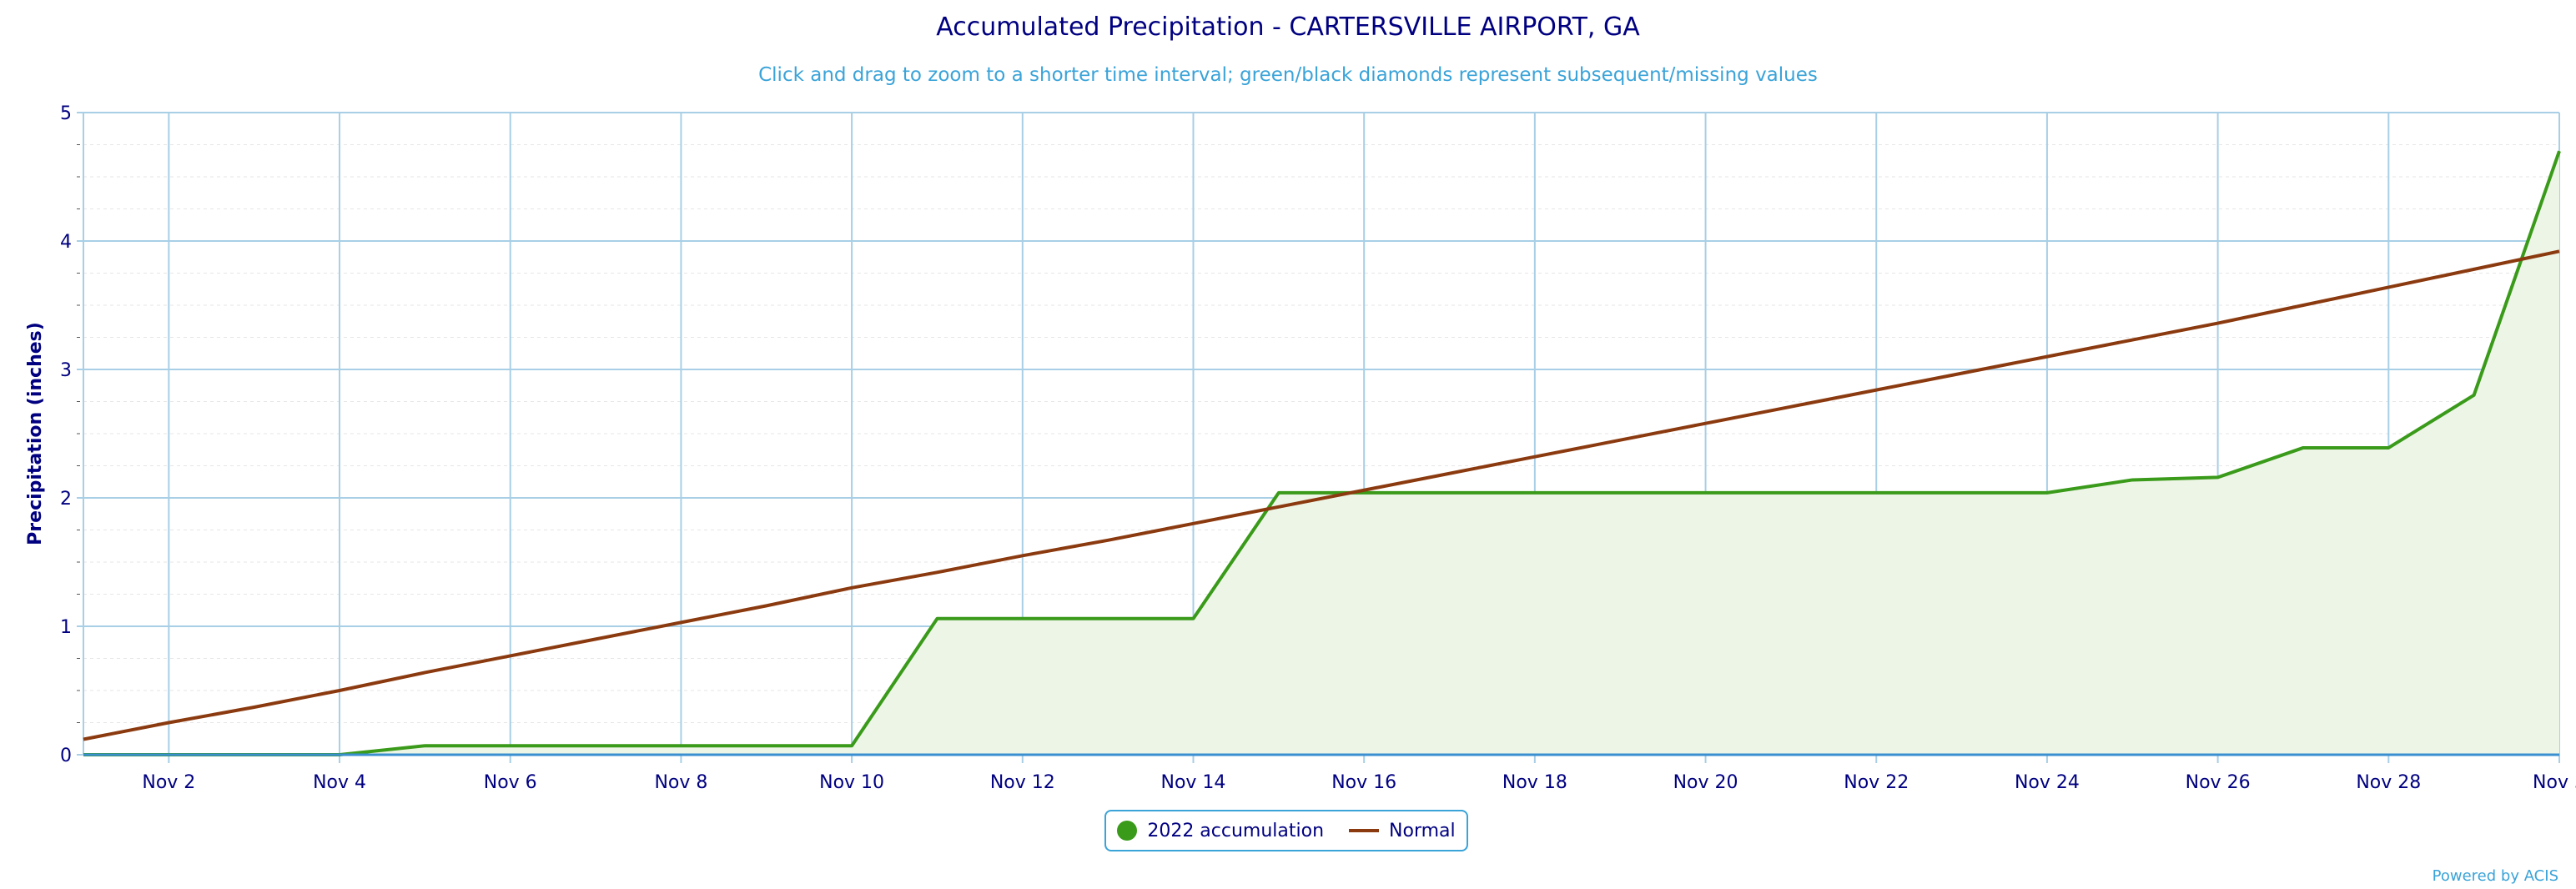  I want to click on y-tick-label: 1, so click(66, 627).